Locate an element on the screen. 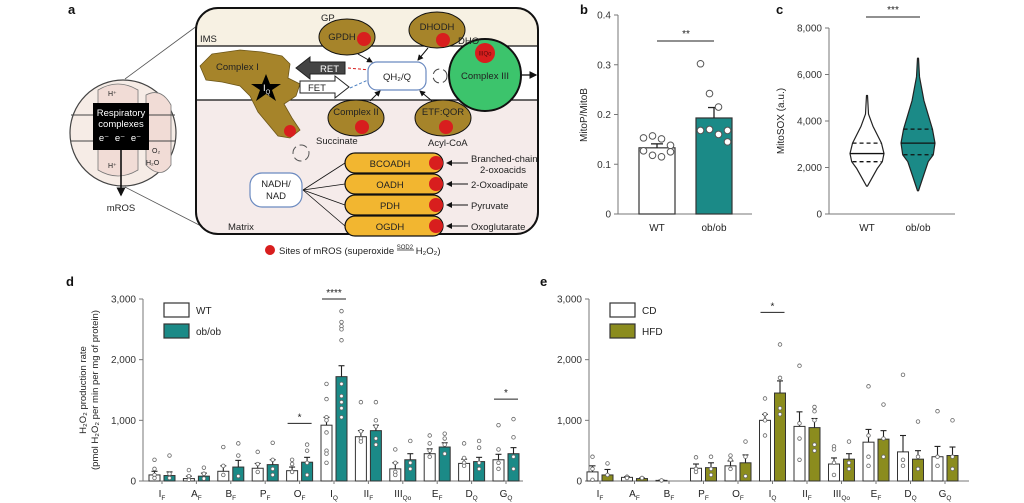 Image resolution: width=1024 pixels, height=503 pixels. legend-label: ob/ob is located at coordinates (208, 332).